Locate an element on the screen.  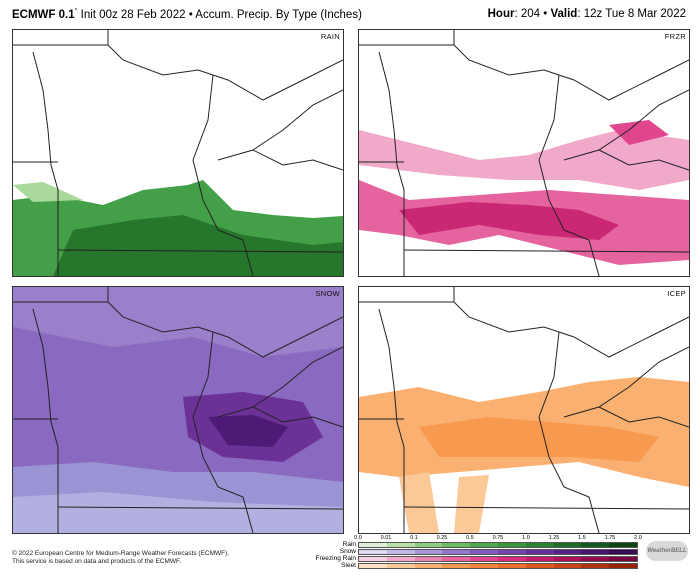
legend-label-freezing-rain: Freezing Rain is located at coordinates (335, 558).